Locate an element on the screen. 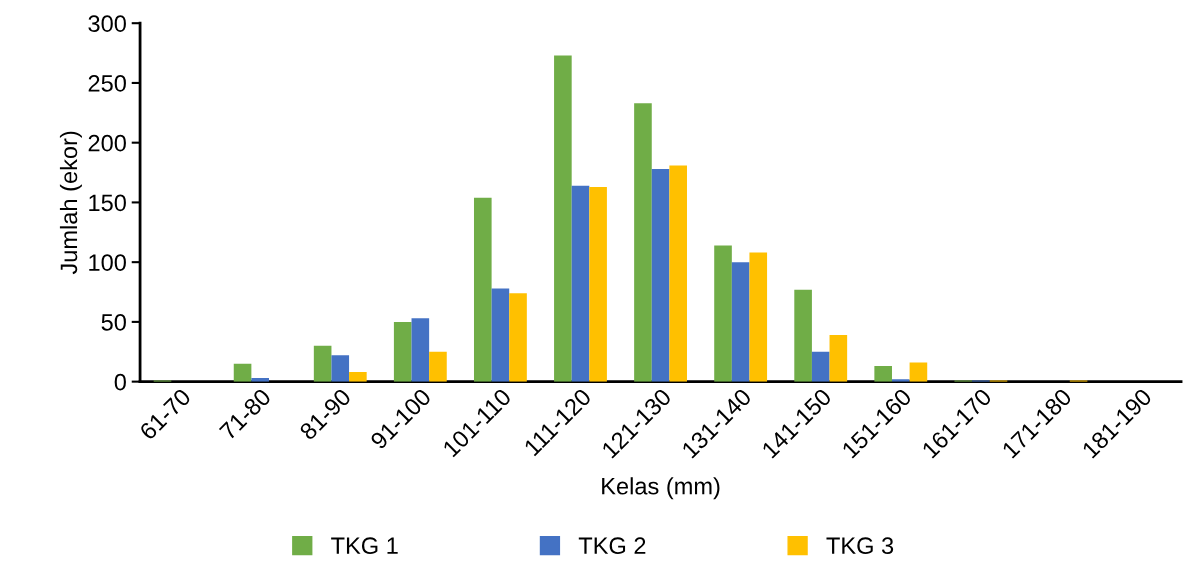 The height and width of the screenshot is (580, 1187). y-tick-label: 250 is located at coordinates (107, 83).